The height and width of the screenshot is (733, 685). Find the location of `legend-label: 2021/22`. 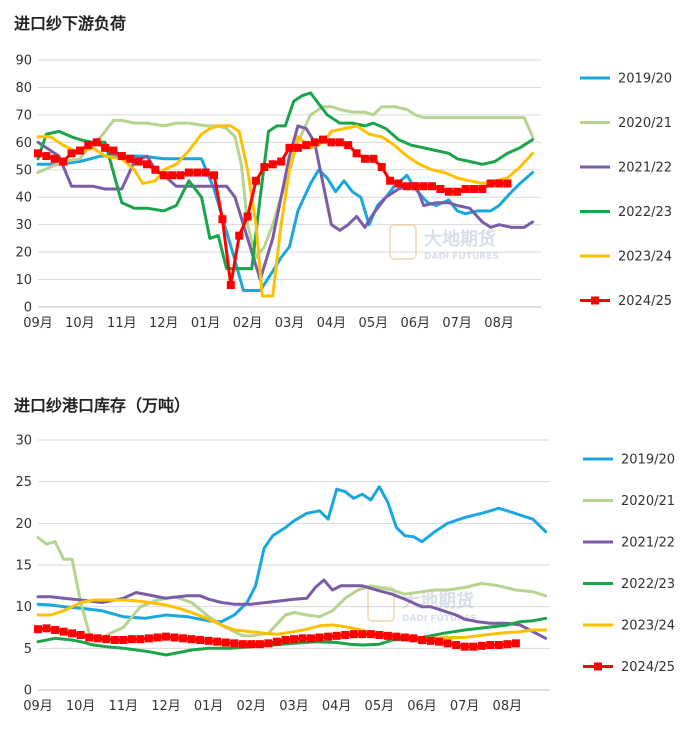

legend-label: 2021/22 is located at coordinates (648, 543).